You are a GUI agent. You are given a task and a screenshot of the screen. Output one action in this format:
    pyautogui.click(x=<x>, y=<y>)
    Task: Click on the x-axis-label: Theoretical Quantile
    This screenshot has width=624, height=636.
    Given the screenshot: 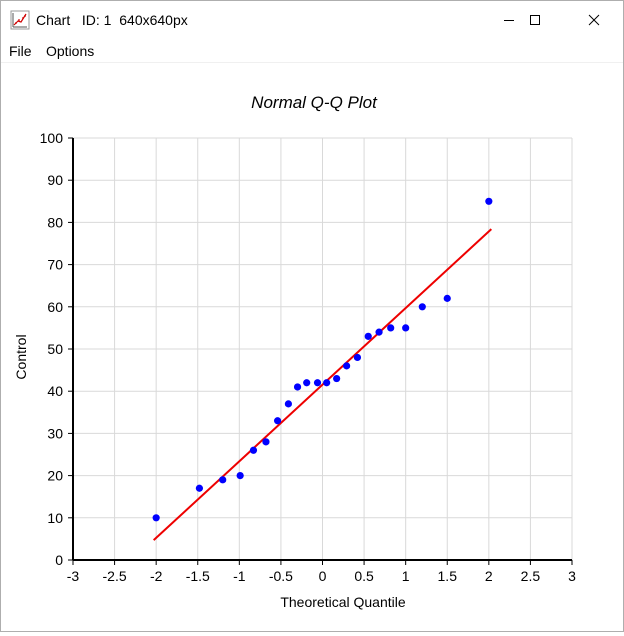 What is the action you would take?
    pyautogui.click(x=343, y=602)
    